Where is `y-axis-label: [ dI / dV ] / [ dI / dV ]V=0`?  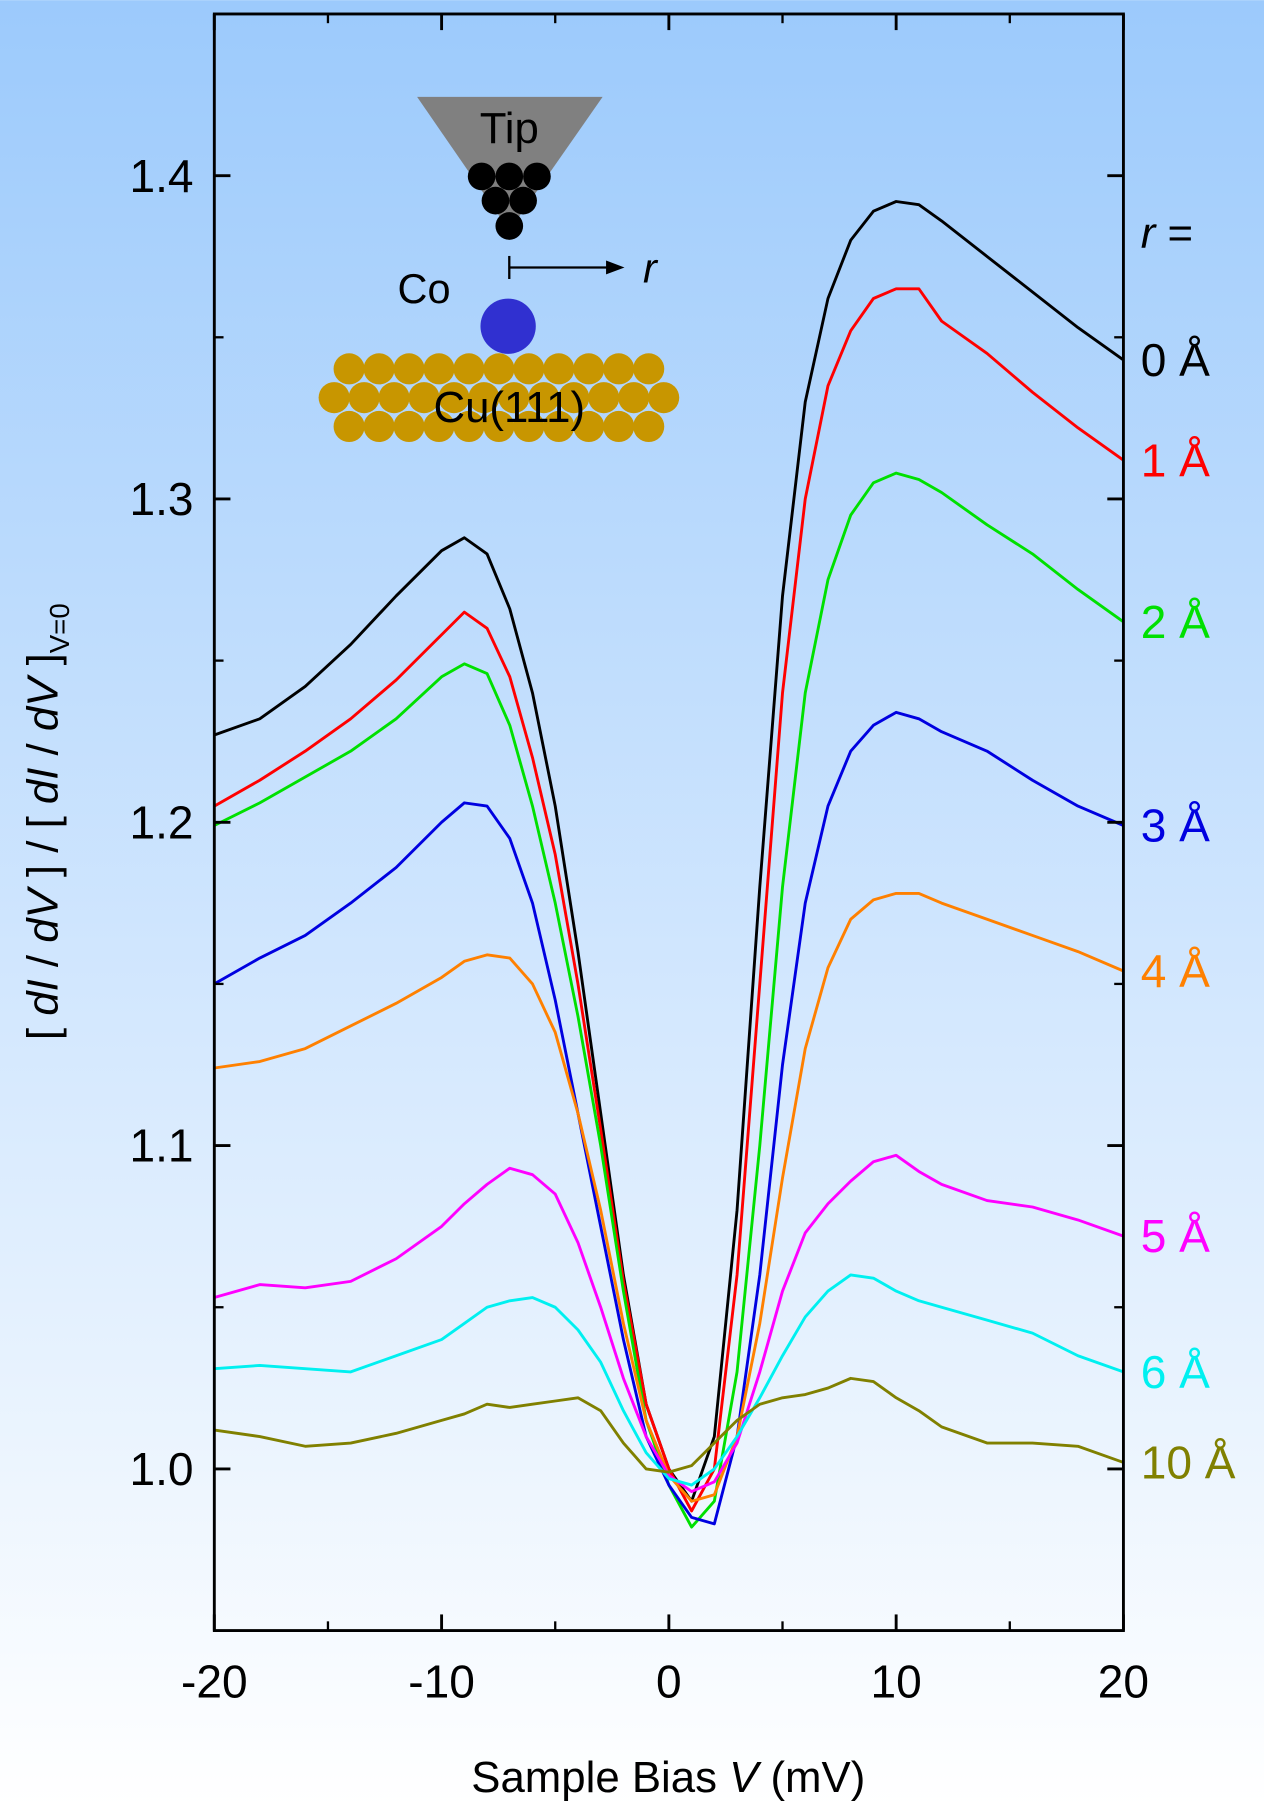
y-axis-label: [ dI / dV ] / [ dI / dV ]V=0 is located at coordinates (47, 821).